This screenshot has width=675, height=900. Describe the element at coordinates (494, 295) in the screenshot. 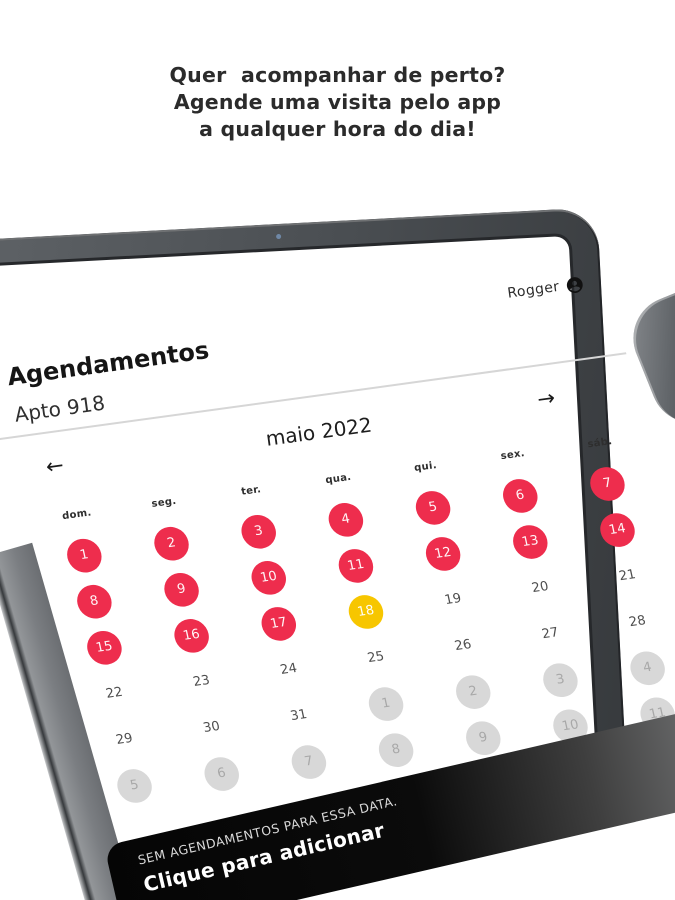

I see `user-menu: Rogger` at that location.